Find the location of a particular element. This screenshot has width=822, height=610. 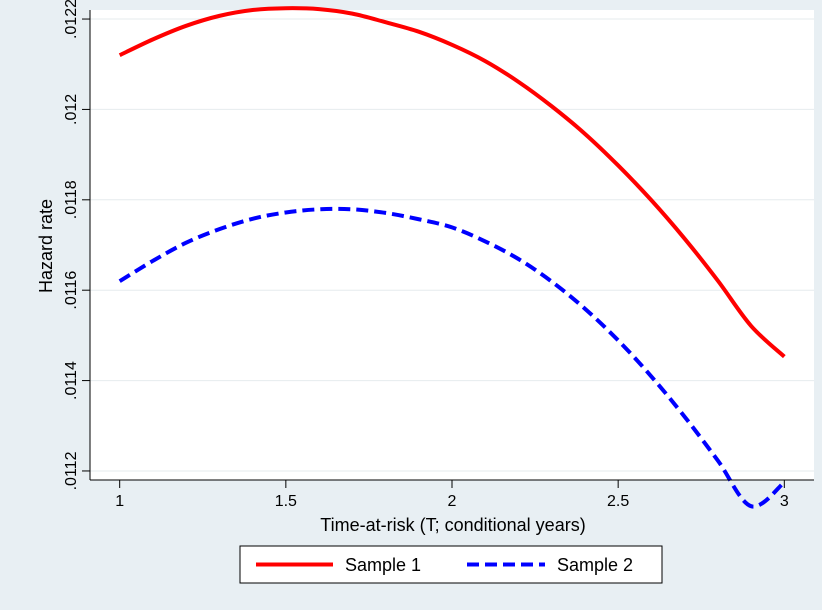

y-tick-label: .0116 is located at coordinates (71, 290).